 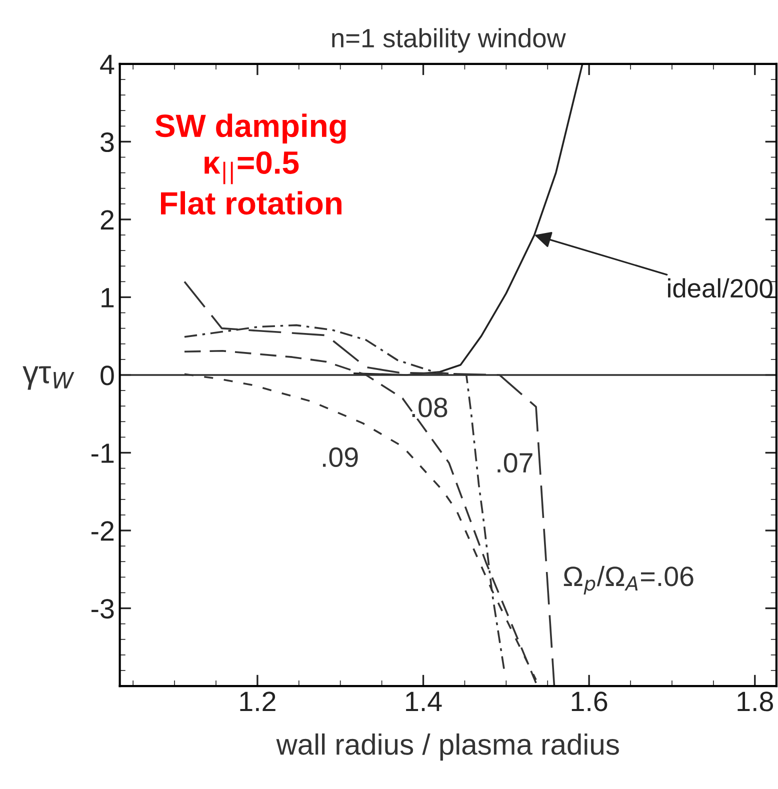 What do you see at coordinates (340, 457) in the screenshot?
I see `annotation: .09` at bounding box center [340, 457].